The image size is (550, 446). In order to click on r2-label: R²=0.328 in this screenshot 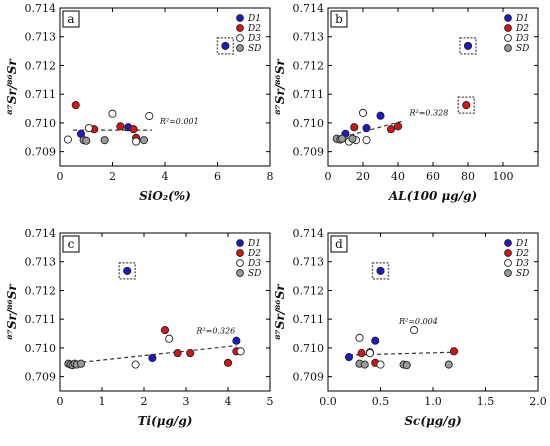, I will do `click(429, 112)`.